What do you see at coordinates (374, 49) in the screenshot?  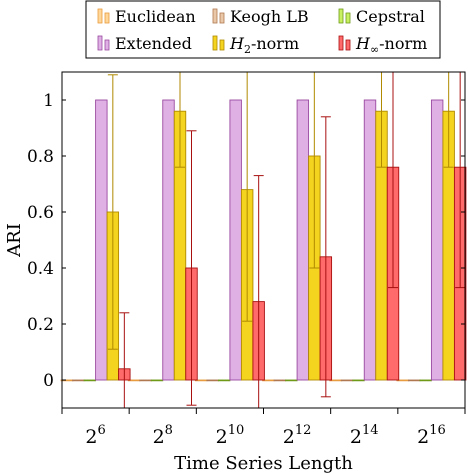 I see `legend-label-sub: ∞` at bounding box center [374, 49].